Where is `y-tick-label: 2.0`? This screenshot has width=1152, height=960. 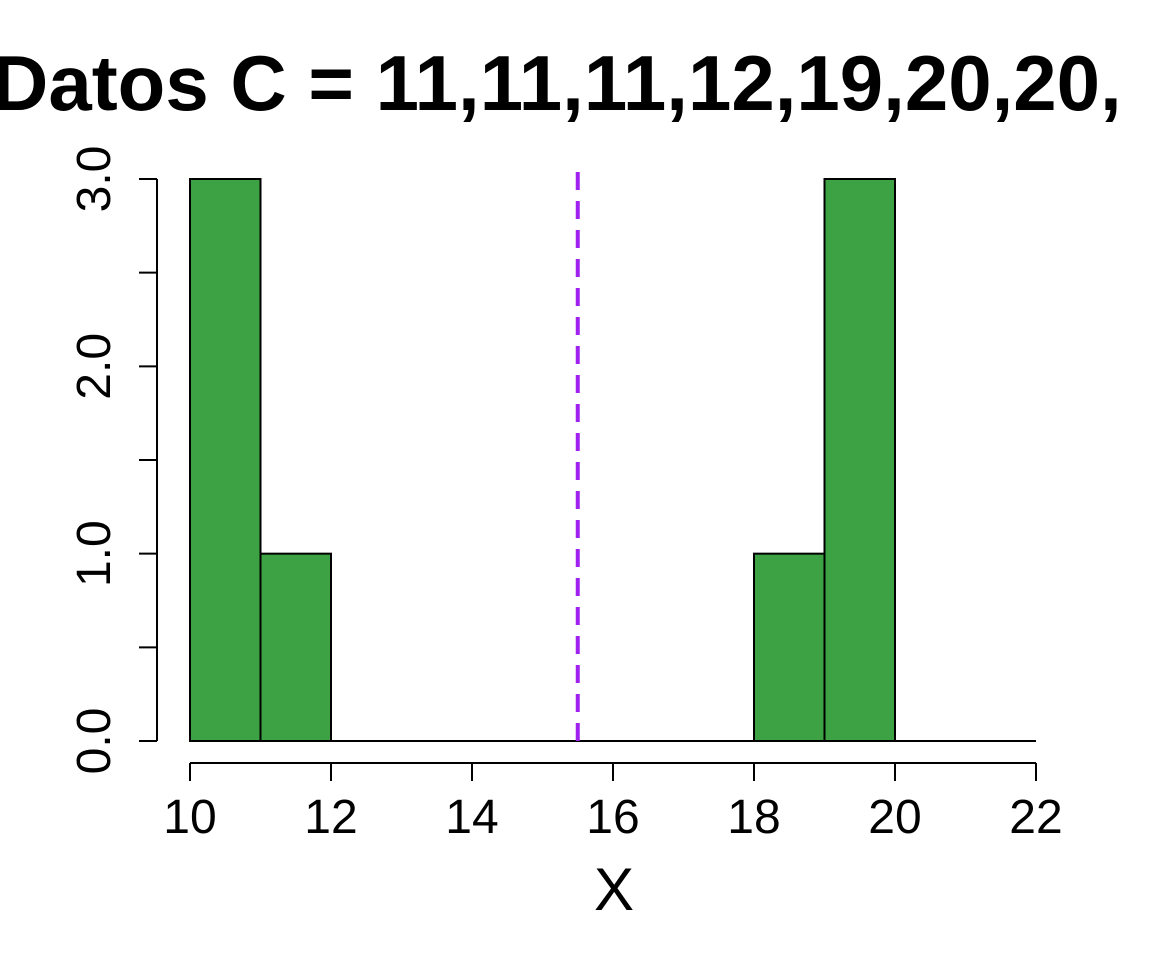 y-tick-label: 2.0 is located at coordinates (94, 366).